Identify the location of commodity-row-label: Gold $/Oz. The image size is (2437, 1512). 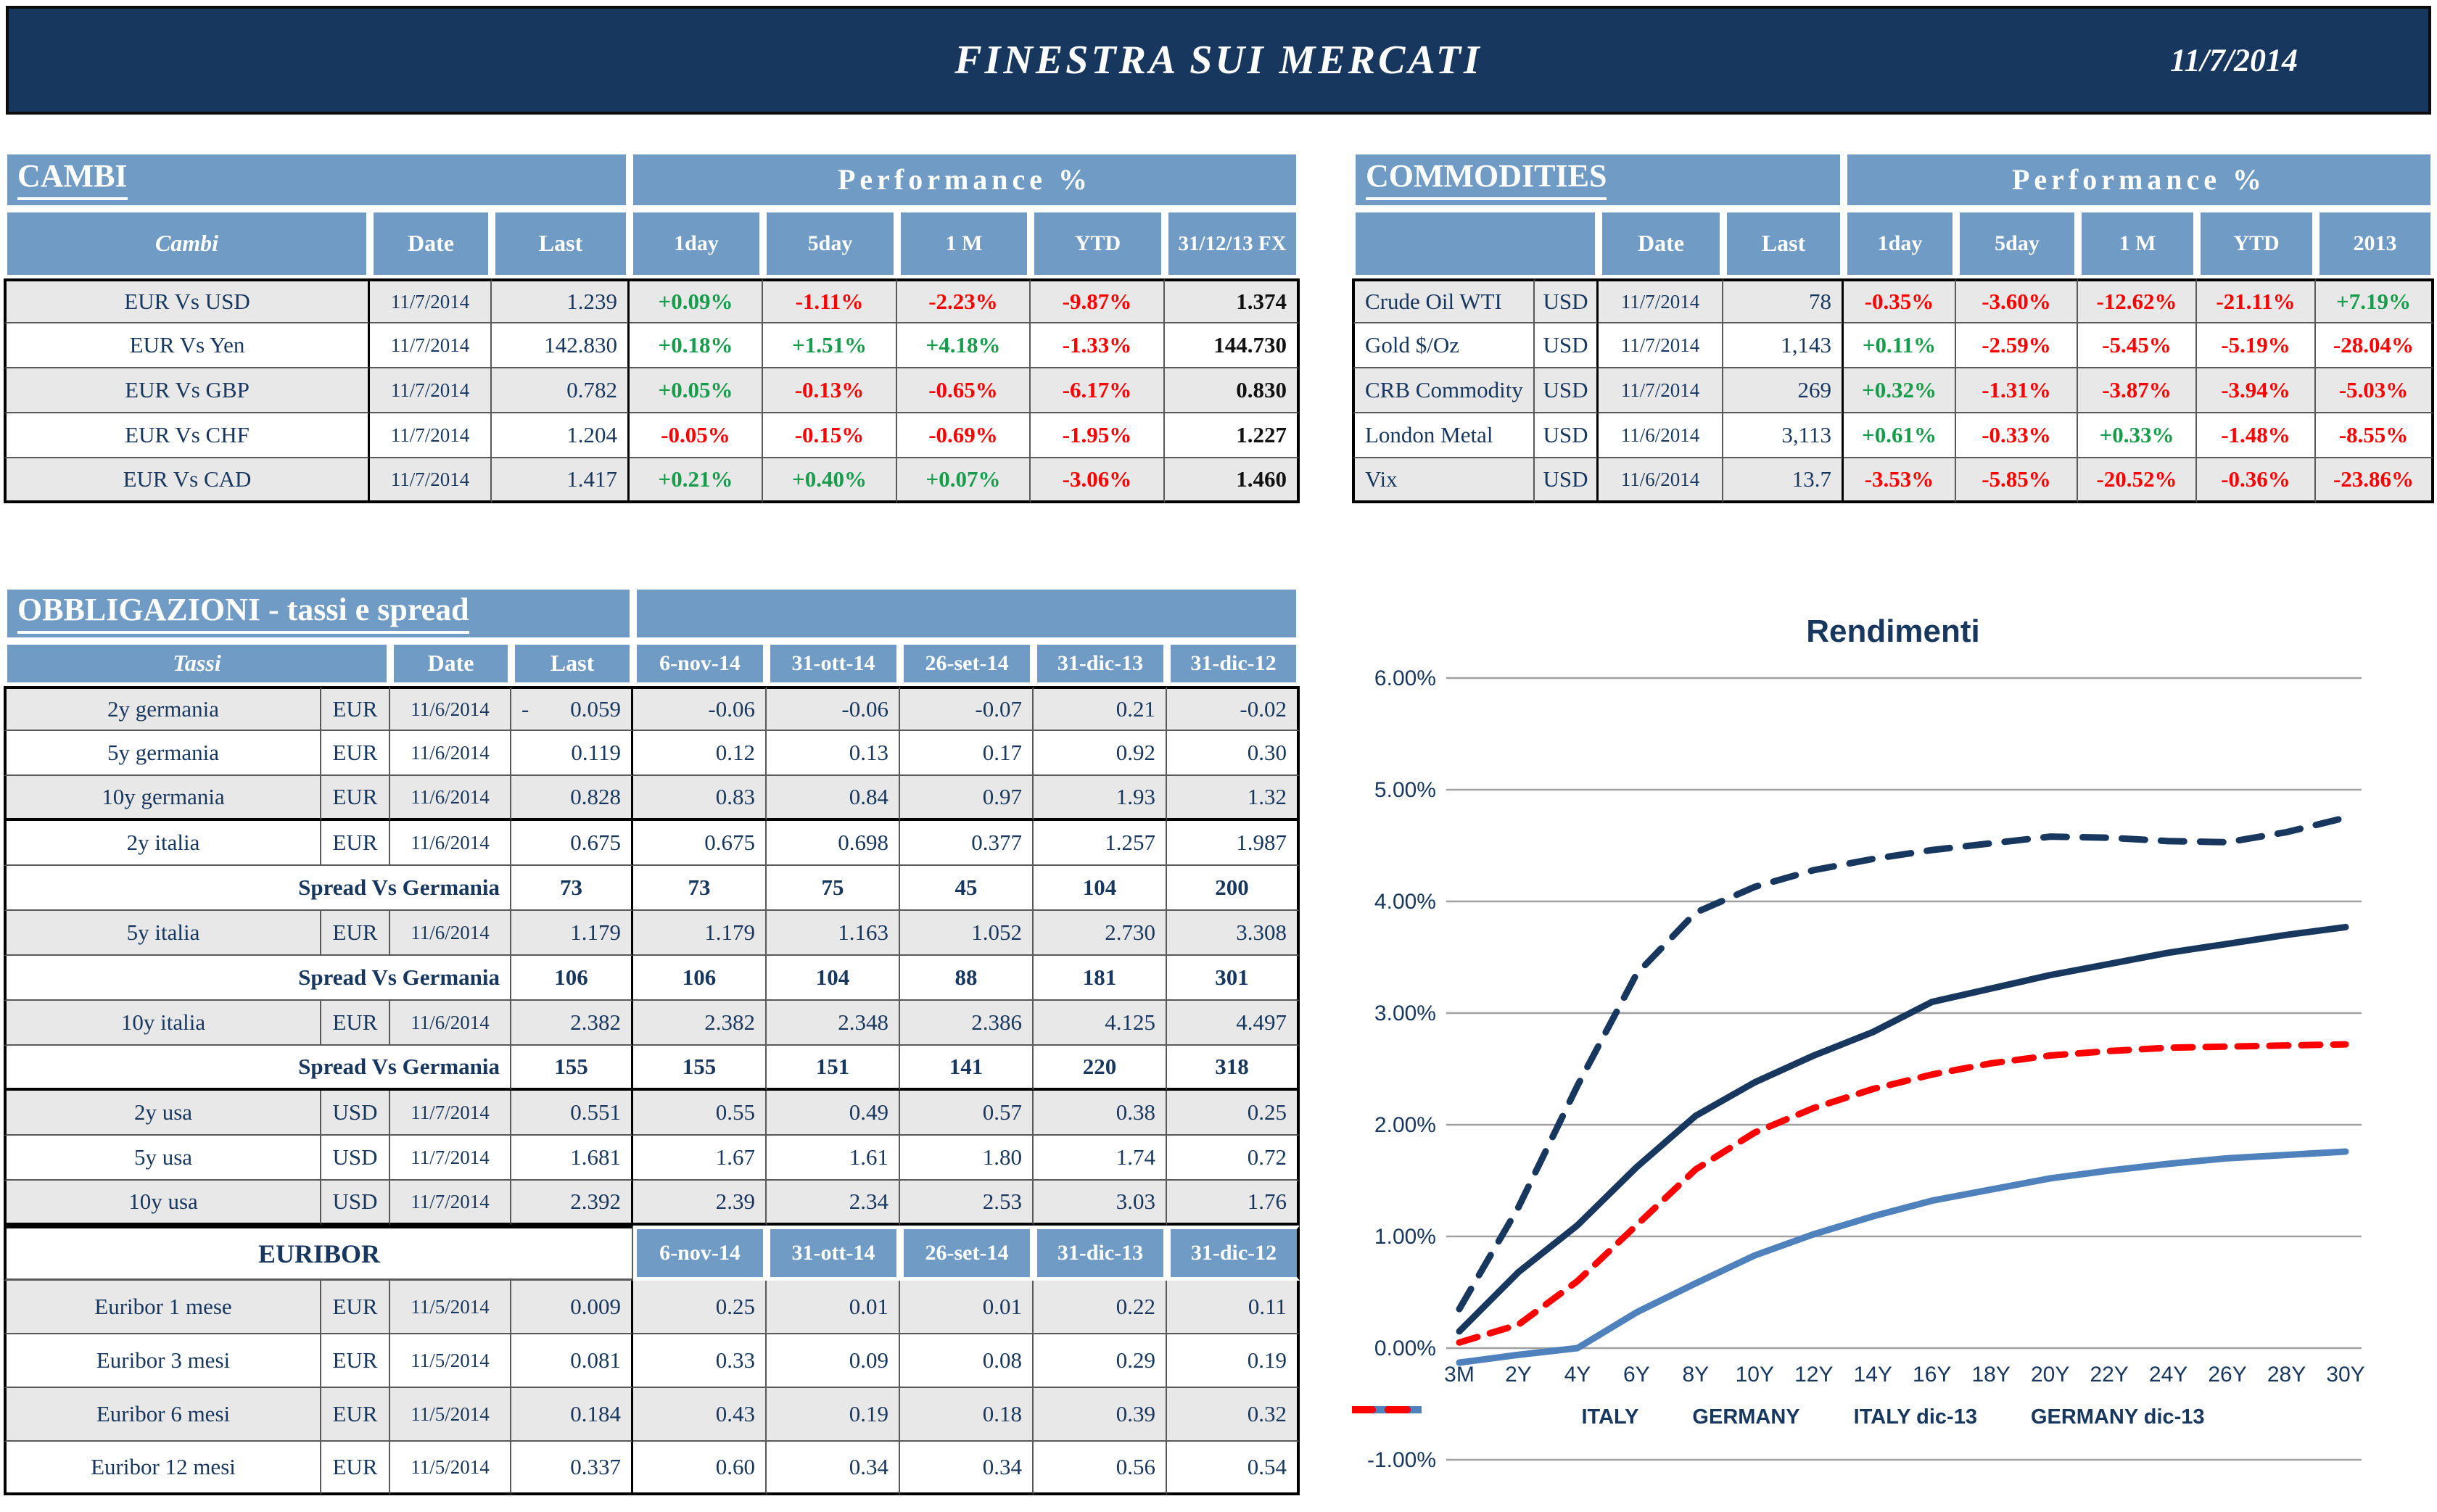
(1443, 345).